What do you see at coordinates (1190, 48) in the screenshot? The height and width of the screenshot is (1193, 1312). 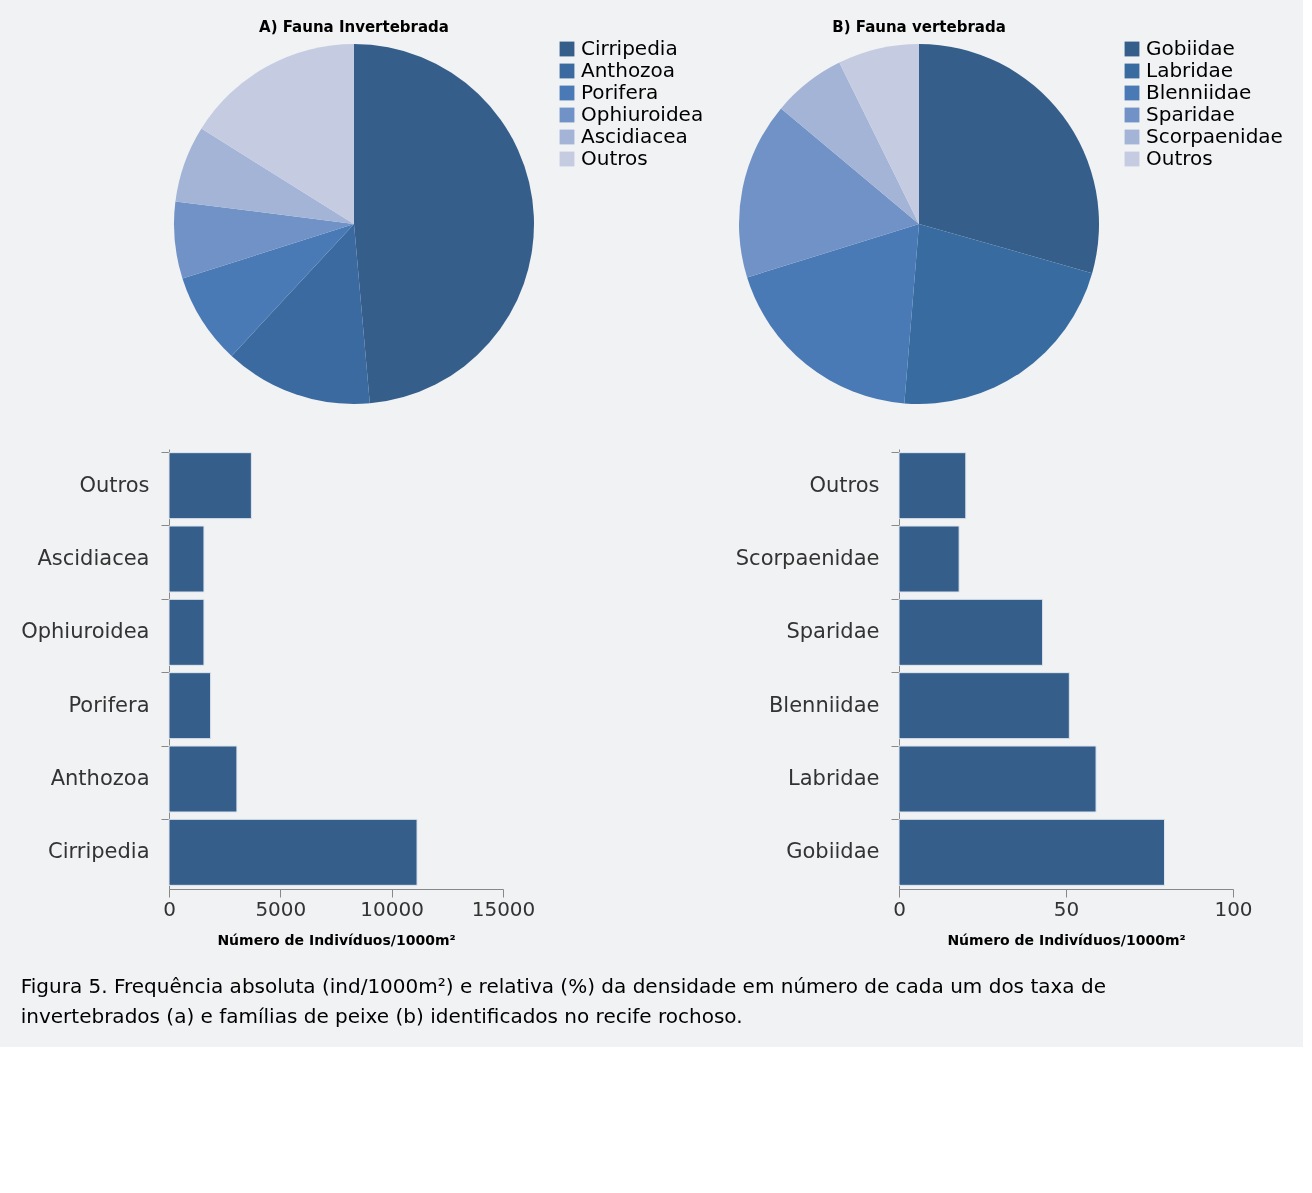 I see `legend-label: Gobiidae` at bounding box center [1190, 48].